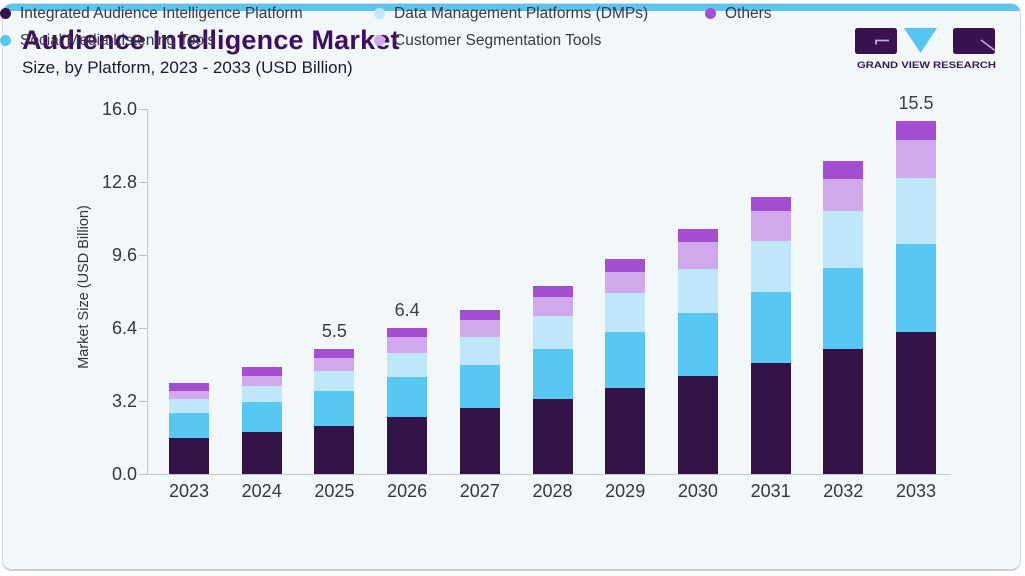 This screenshot has height=576, width=1025. Describe the element at coordinates (334, 330) in the screenshot. I see `bar-total-label-2025: 5.5` at that location.